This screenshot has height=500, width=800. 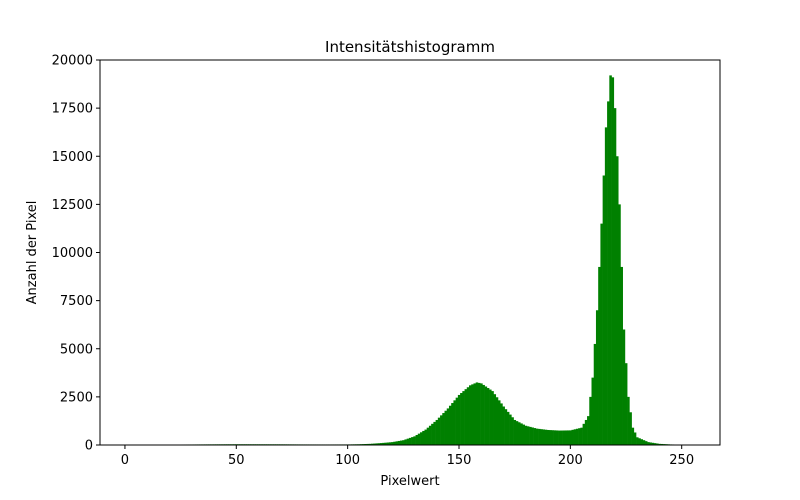 I want to click on x-tick-label: 200, so click(x=570, y=460).